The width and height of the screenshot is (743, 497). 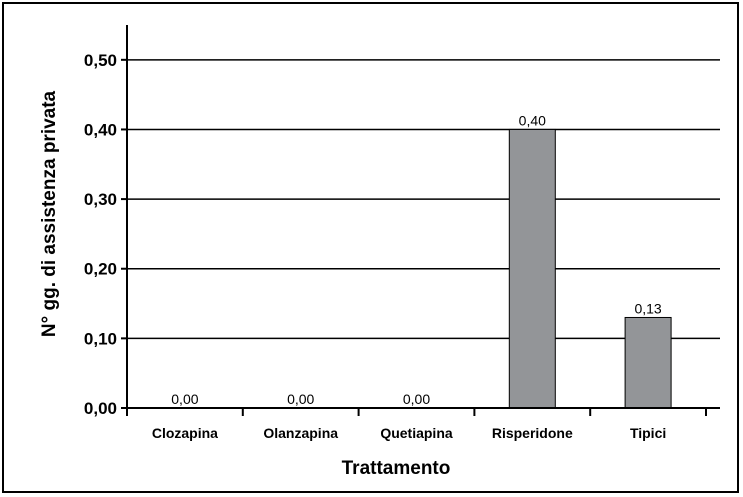 What do you see at coordinates (648, 362) in the screenshot?
I see `bar-tipici` at bounding box center [648, 362].